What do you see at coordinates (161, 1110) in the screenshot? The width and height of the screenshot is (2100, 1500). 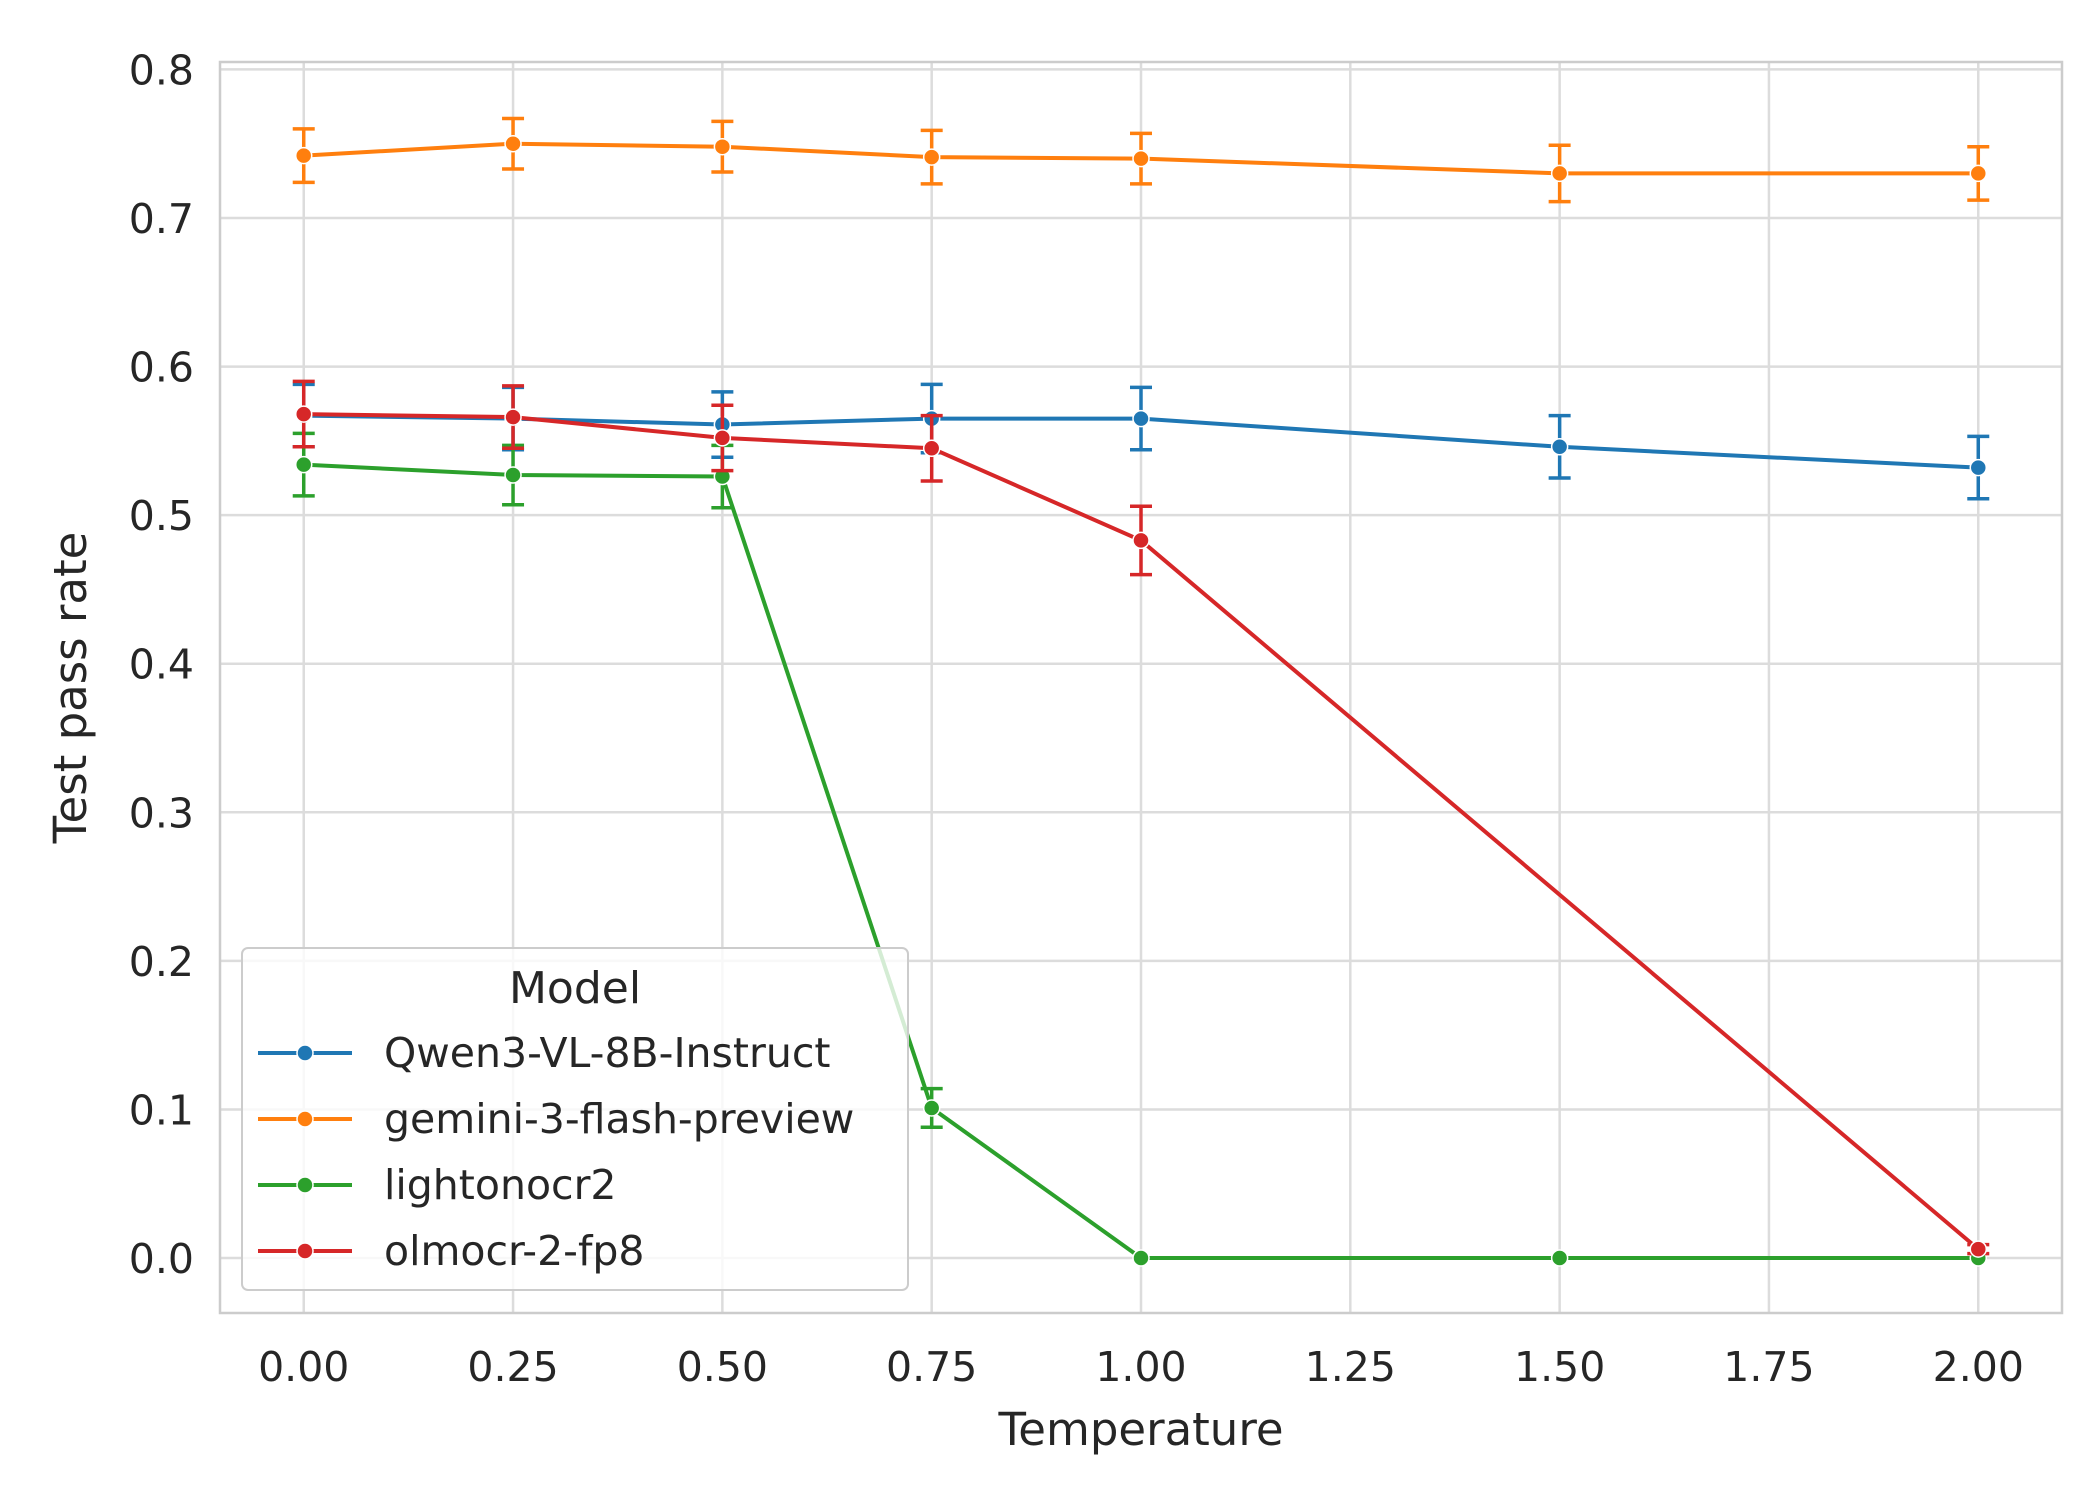 I see `y-tick-label: 0.1` at bounding box center [161, 1110].